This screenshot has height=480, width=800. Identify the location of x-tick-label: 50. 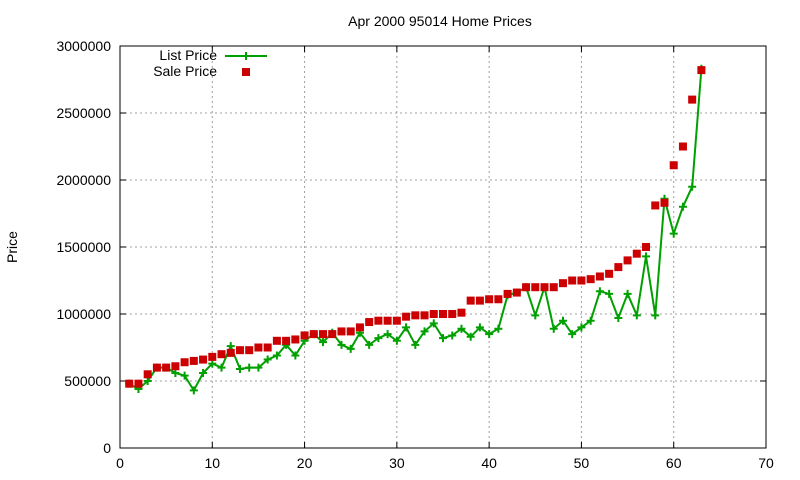
(582, 463).